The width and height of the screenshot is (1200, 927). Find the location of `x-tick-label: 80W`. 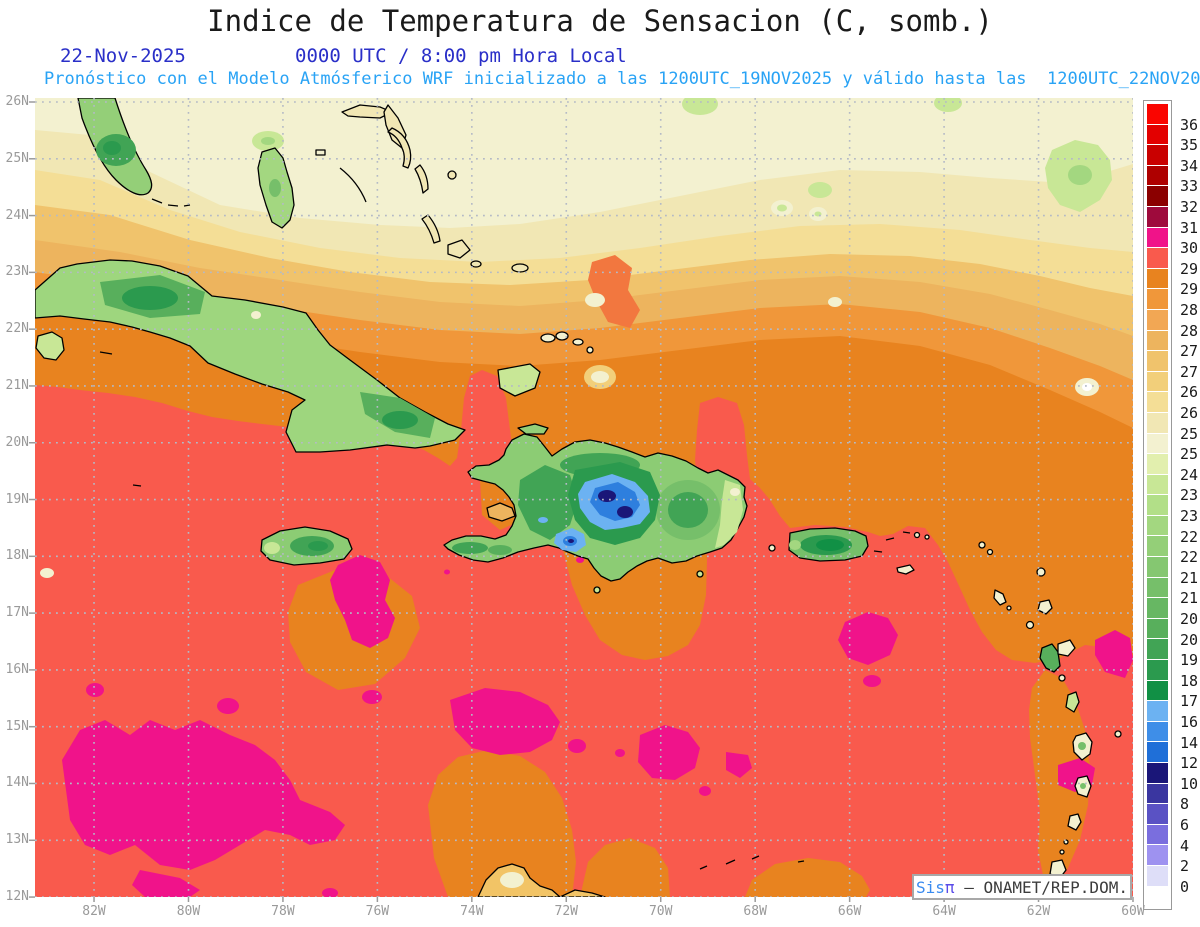

x-tick-label: 80W is located at coordinates (188, 911).